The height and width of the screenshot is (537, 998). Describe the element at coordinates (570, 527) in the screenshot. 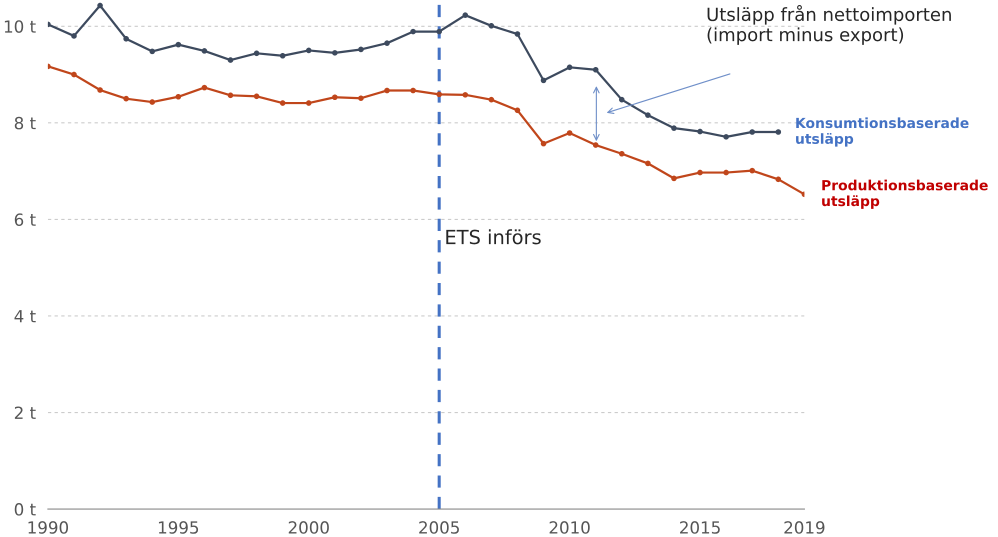

I see `x-tick-label: 2010` at that location.